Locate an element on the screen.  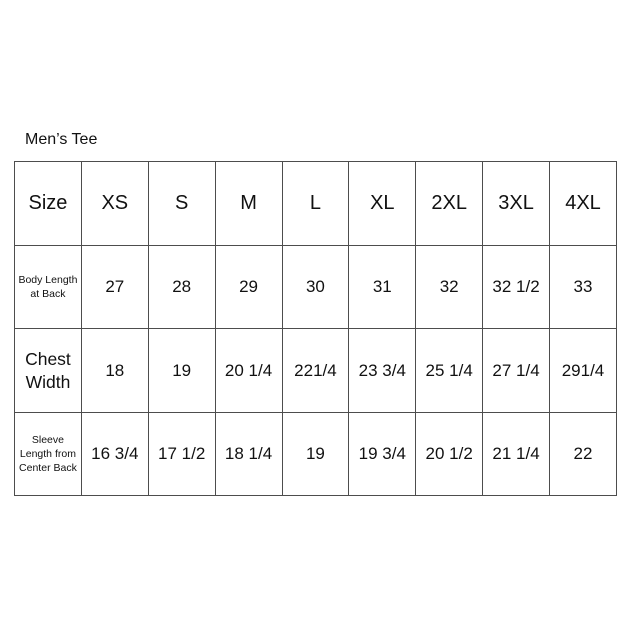
value-cell: 20 1/2 is located at coordinates (449, 454).